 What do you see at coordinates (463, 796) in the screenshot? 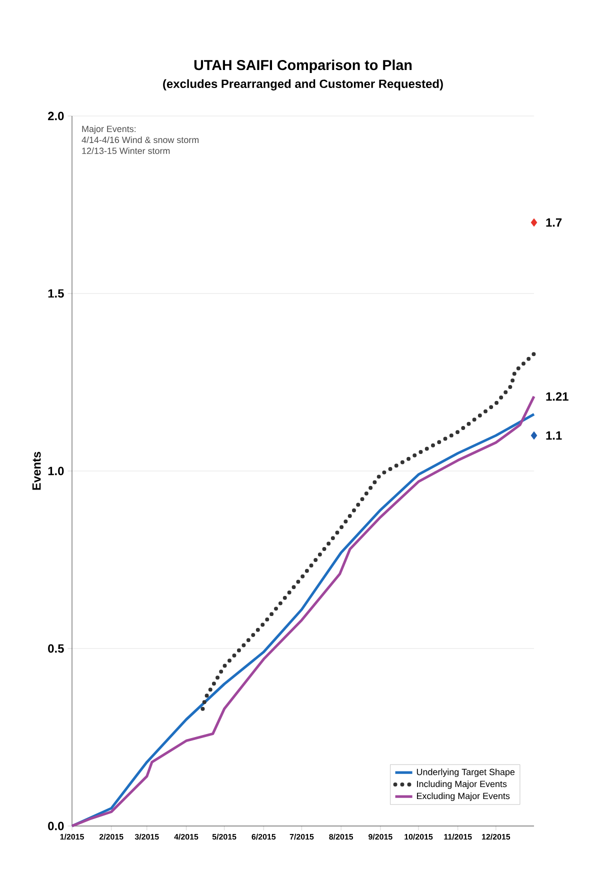
I see `legend-label: Excluding Major Events` at bounding box center [463, 796].